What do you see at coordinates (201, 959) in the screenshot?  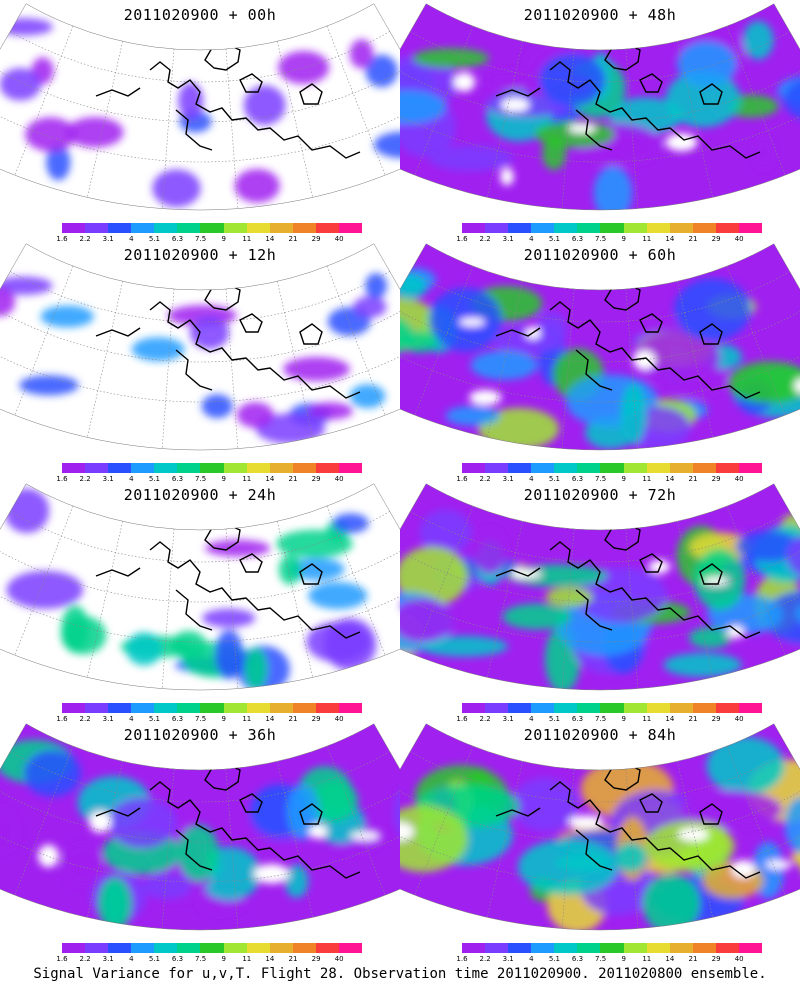 I see `colorbar-tick-label: 7.5` at bounding box center [201, 959].